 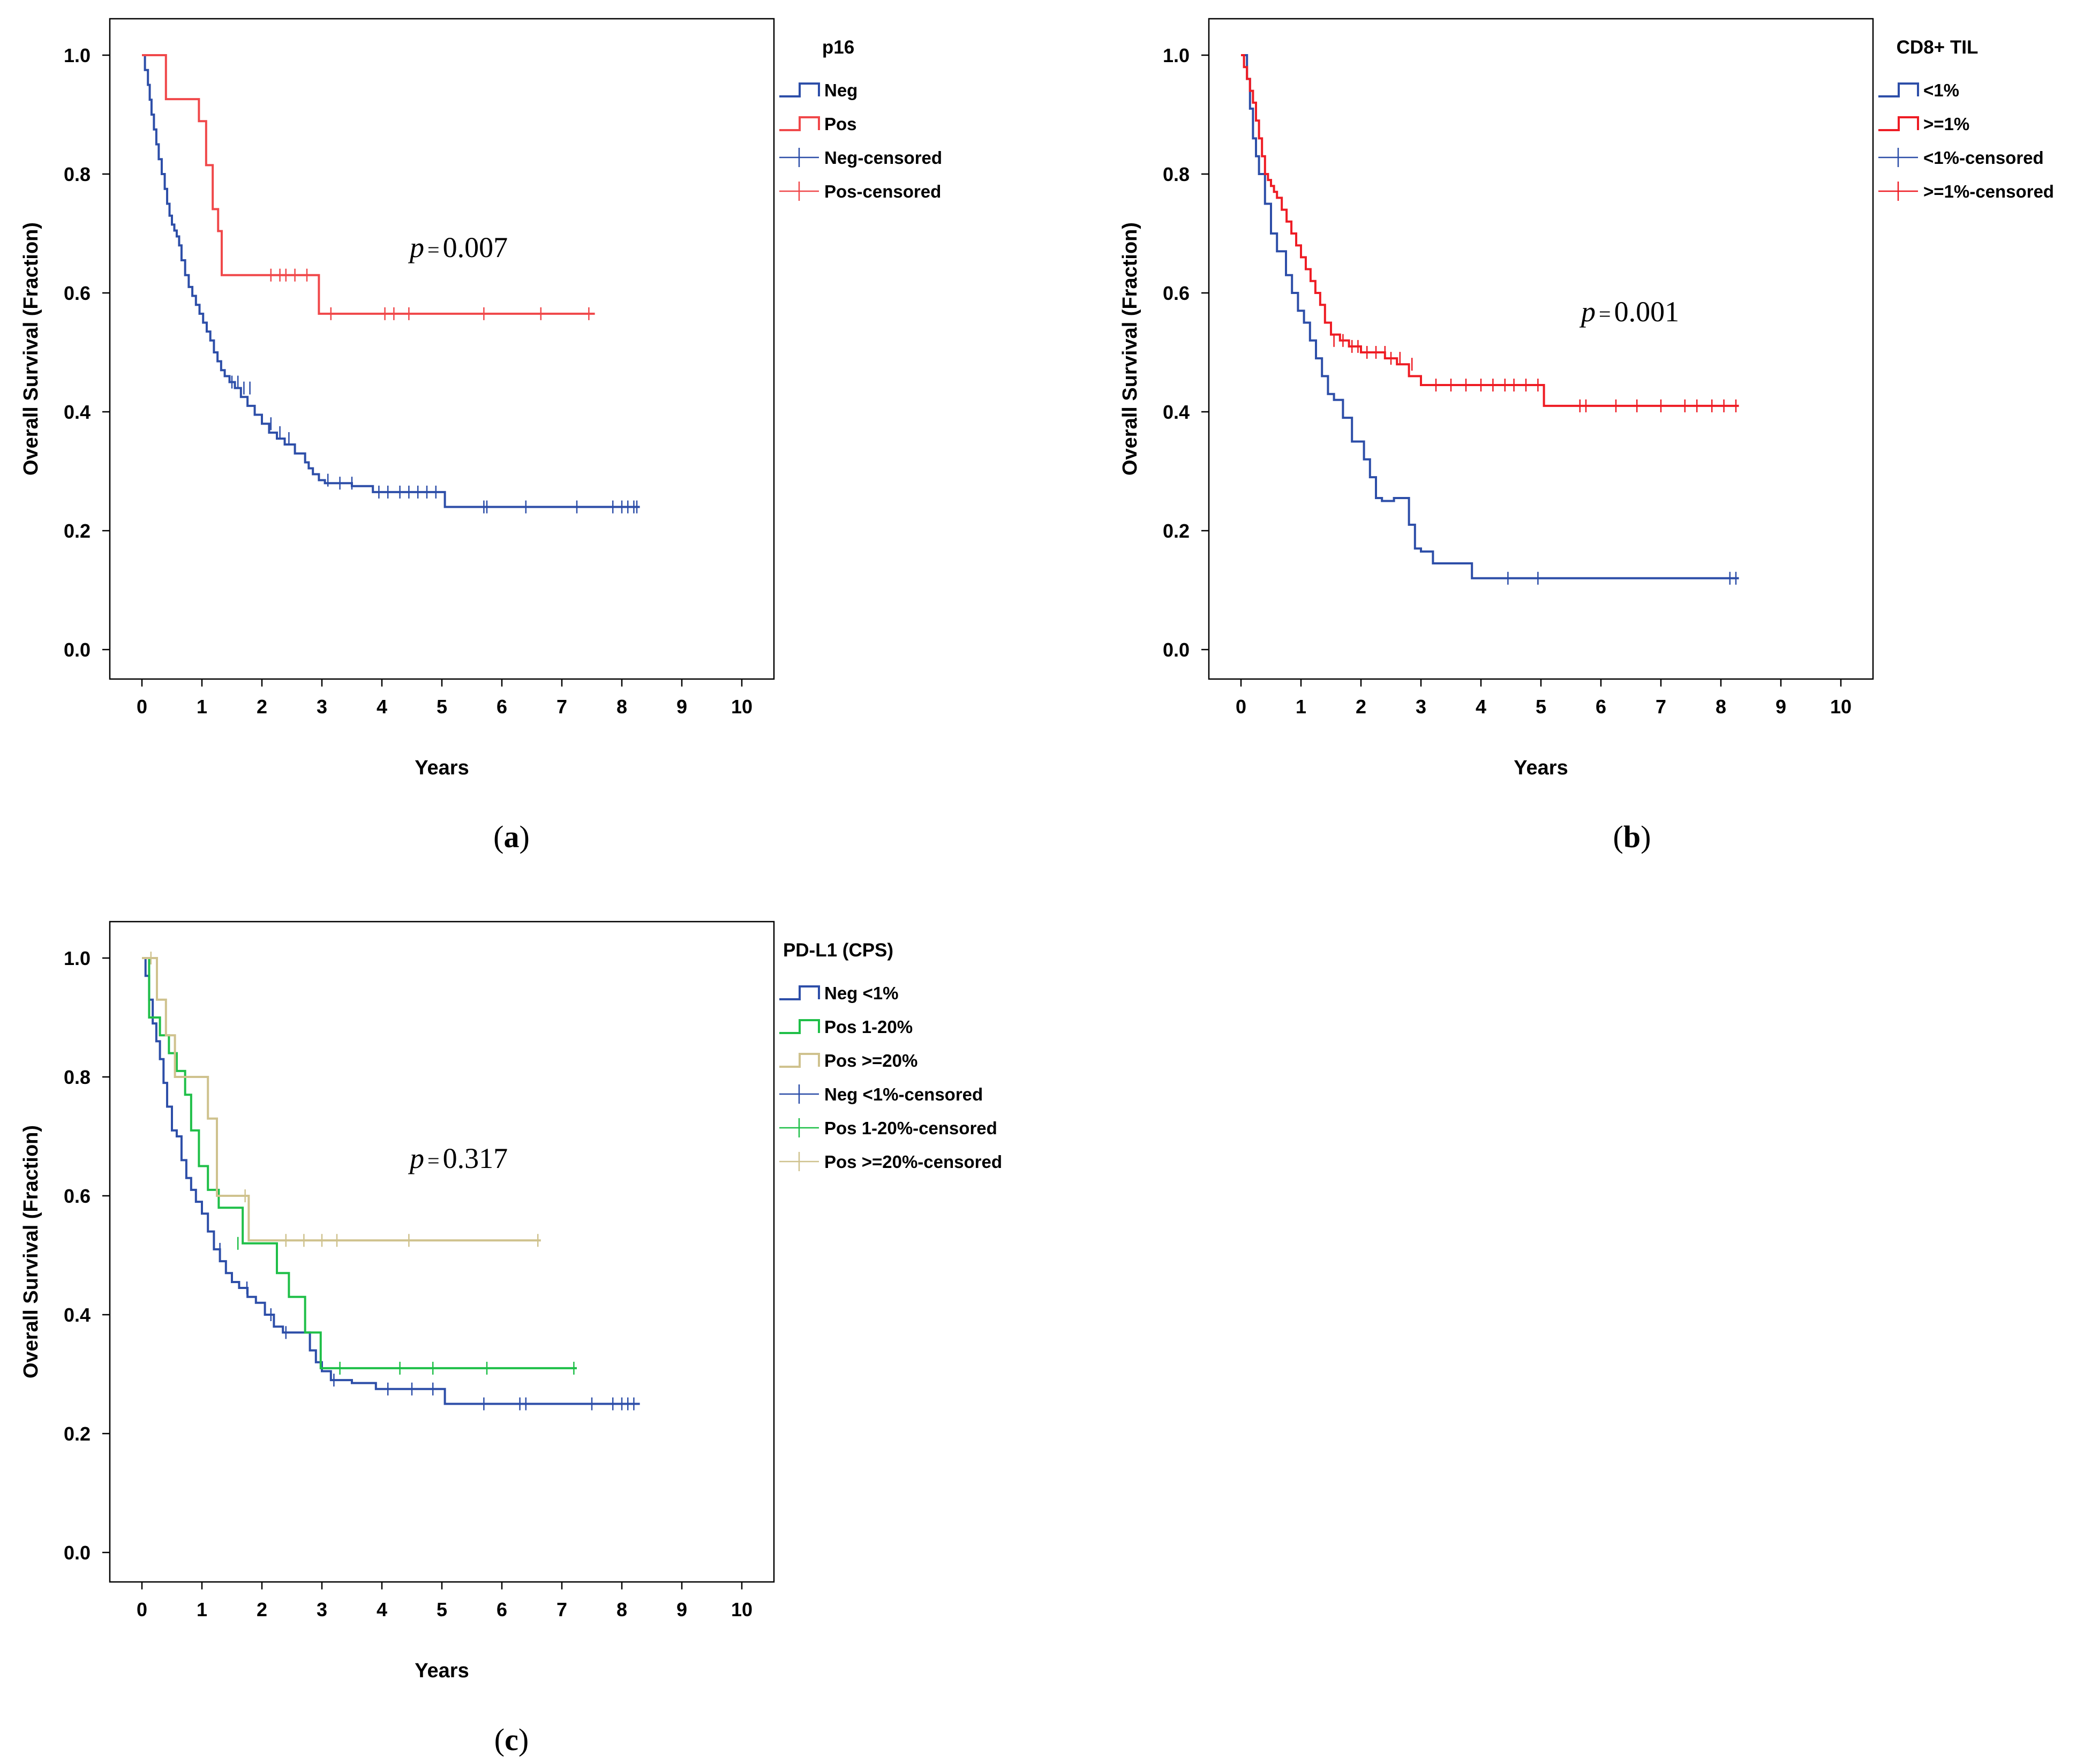 What do you see at coordinates (838, 47) in the screenshot?
I see `legend-title: p16` at bounding box center [838, 47].